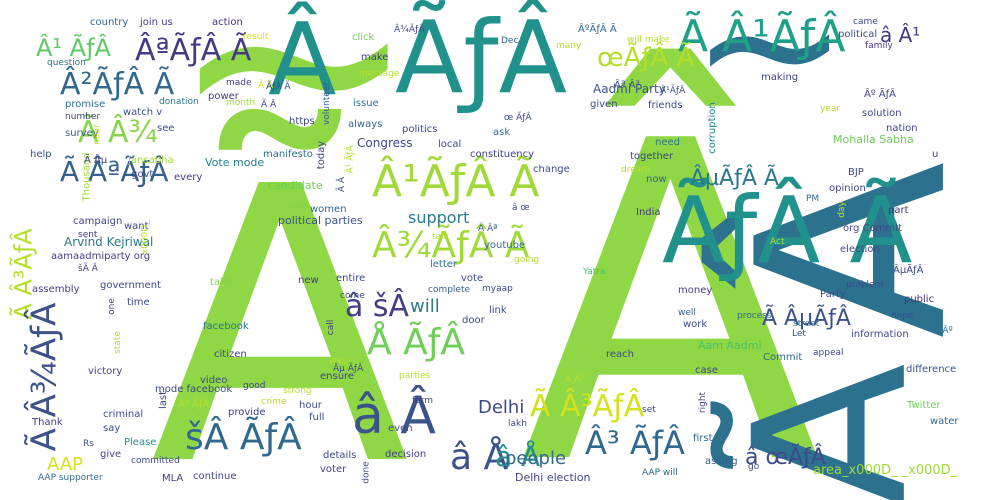  Describe the element at coordinates (706, 370) in the screenshot. I see `cloud-word-case: case` at that location.